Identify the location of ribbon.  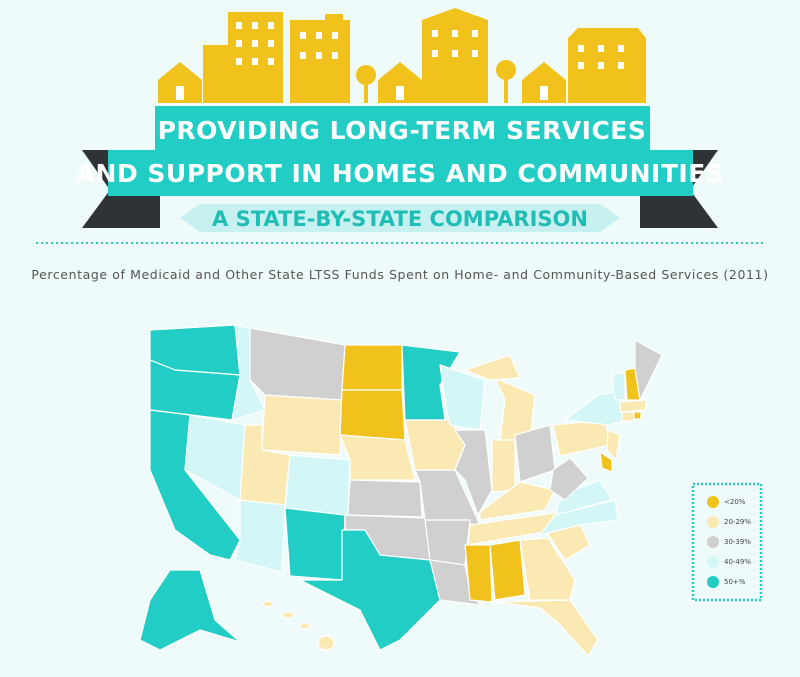
(400, 218).